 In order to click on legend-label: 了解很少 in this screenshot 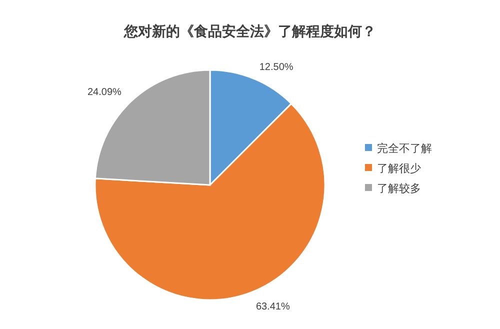, I will do `click(399, 168)`.